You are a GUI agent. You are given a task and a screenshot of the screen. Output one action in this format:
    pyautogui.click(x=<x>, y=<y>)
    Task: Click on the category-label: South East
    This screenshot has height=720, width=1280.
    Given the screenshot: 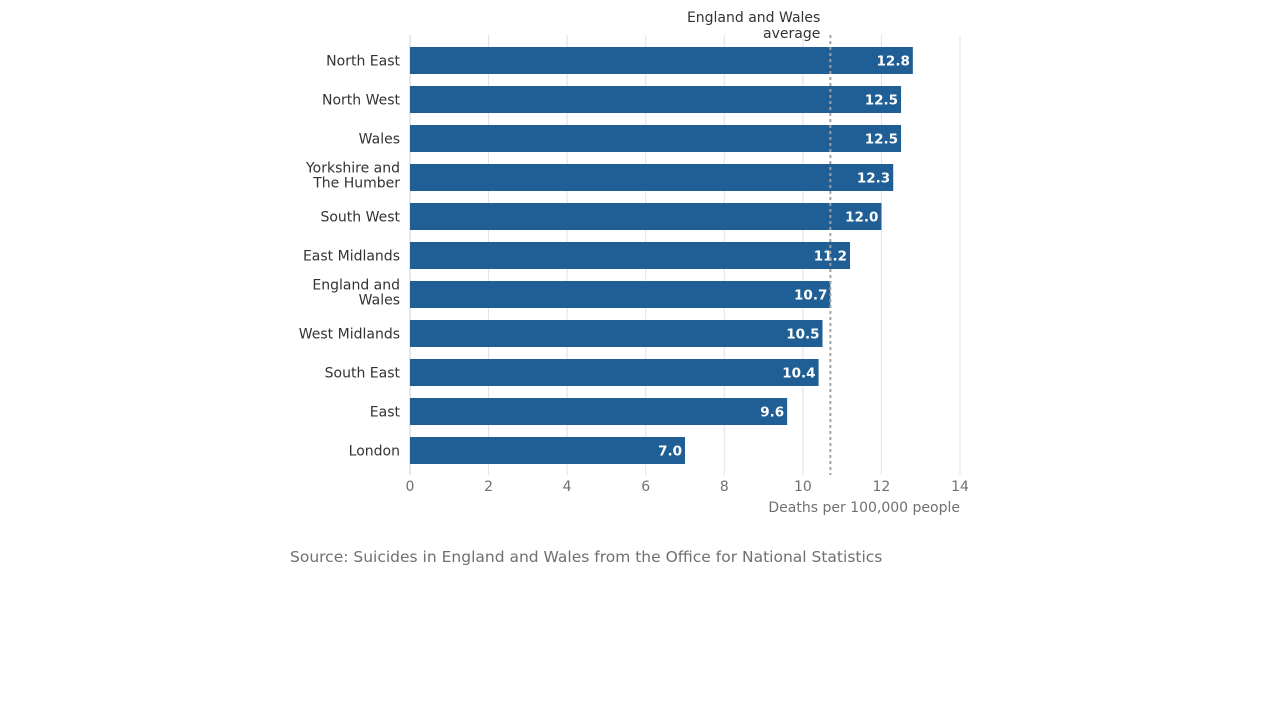 What is the action you would take?
    pyautogui.click(x=363, y=374)
    